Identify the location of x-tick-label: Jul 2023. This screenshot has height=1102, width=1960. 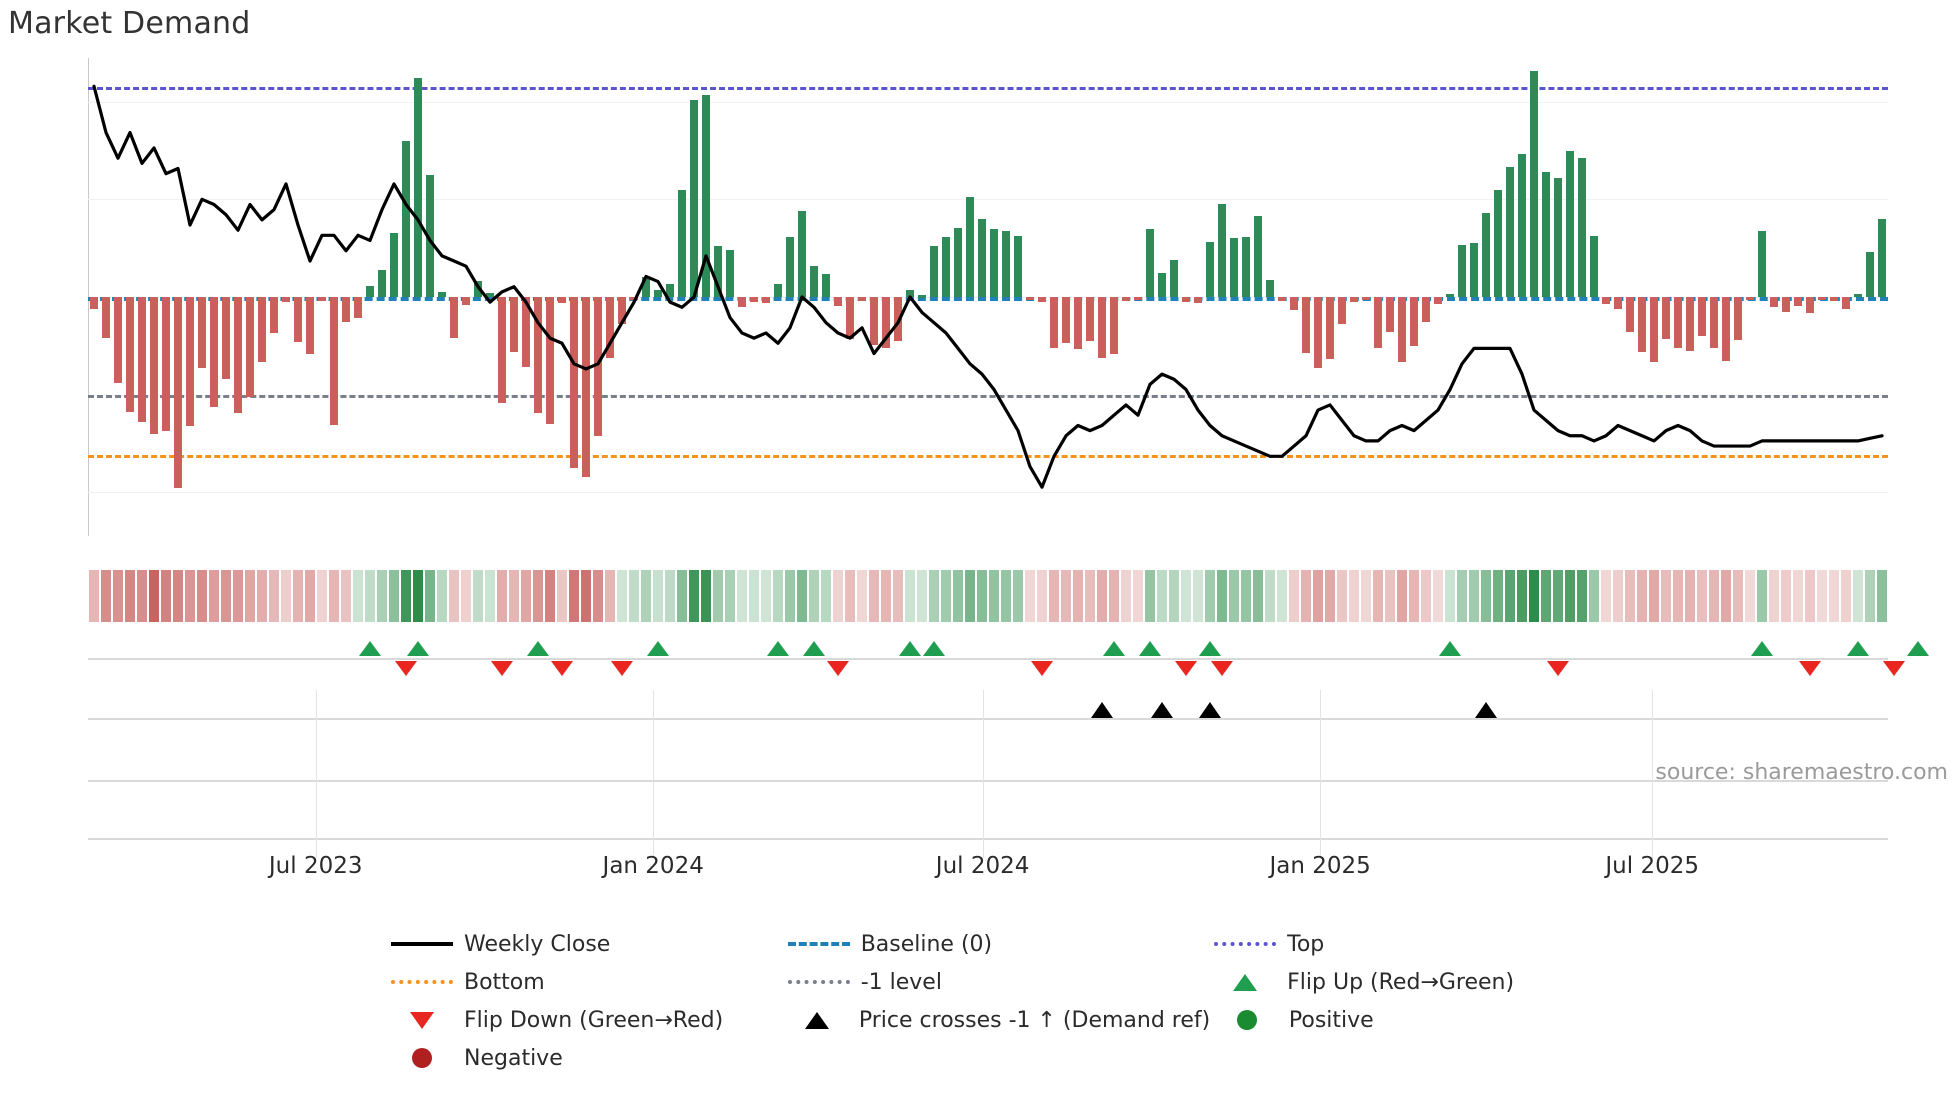
(315, 866).